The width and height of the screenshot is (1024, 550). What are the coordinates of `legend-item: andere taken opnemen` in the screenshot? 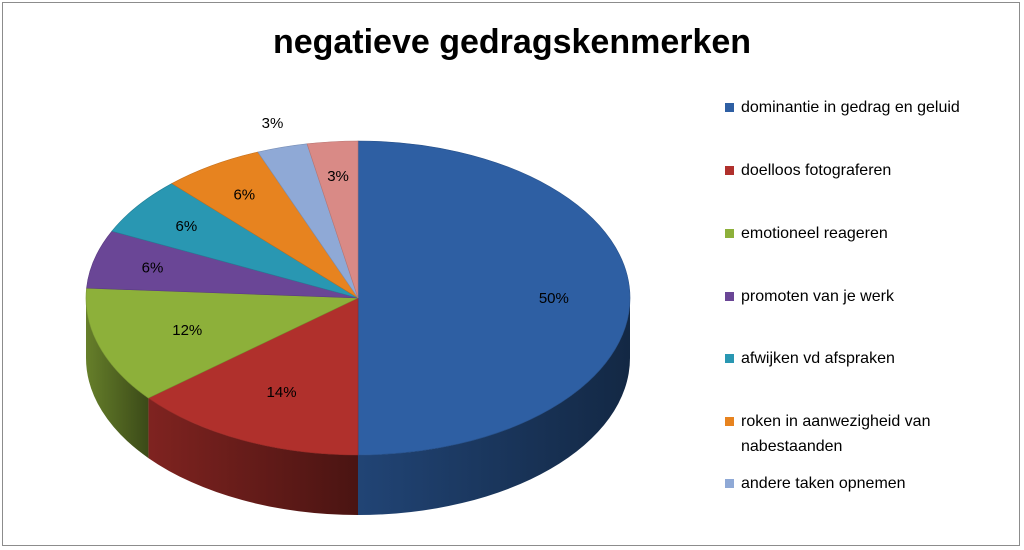 It's located at (863, 483).